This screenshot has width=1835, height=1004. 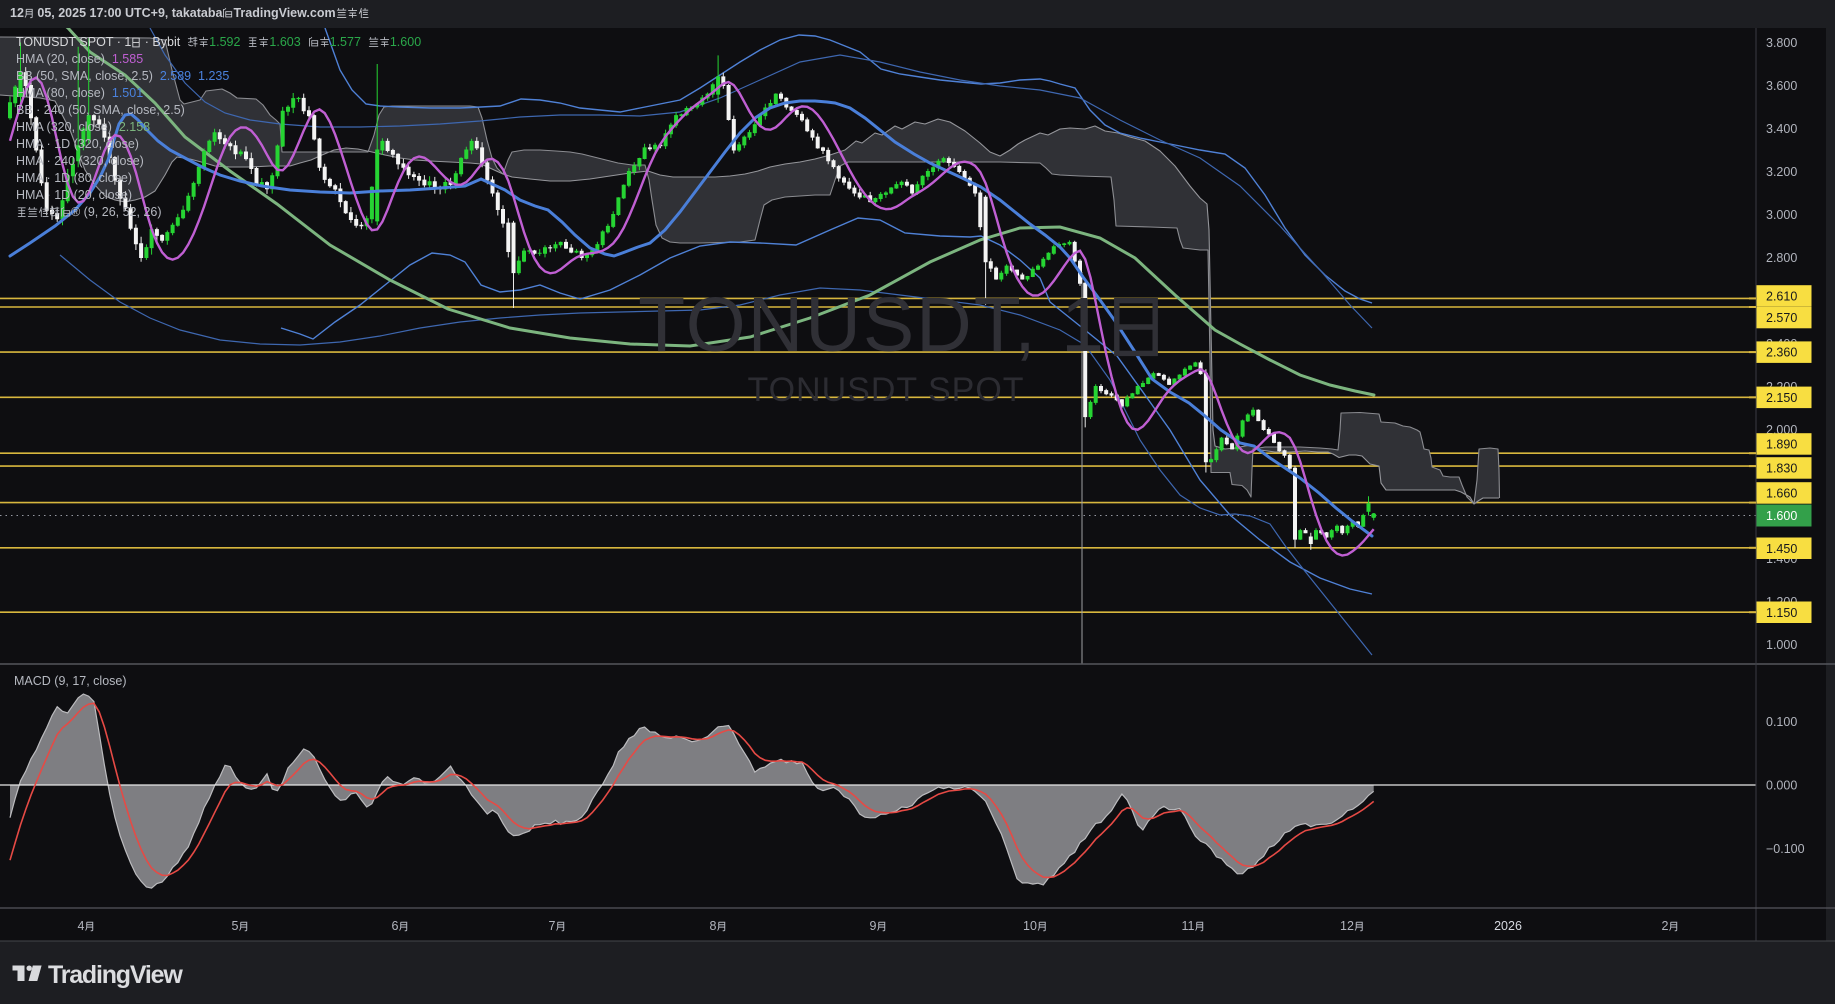 I want to click on svg-text: 2.610, so click(x=1781, y=297).